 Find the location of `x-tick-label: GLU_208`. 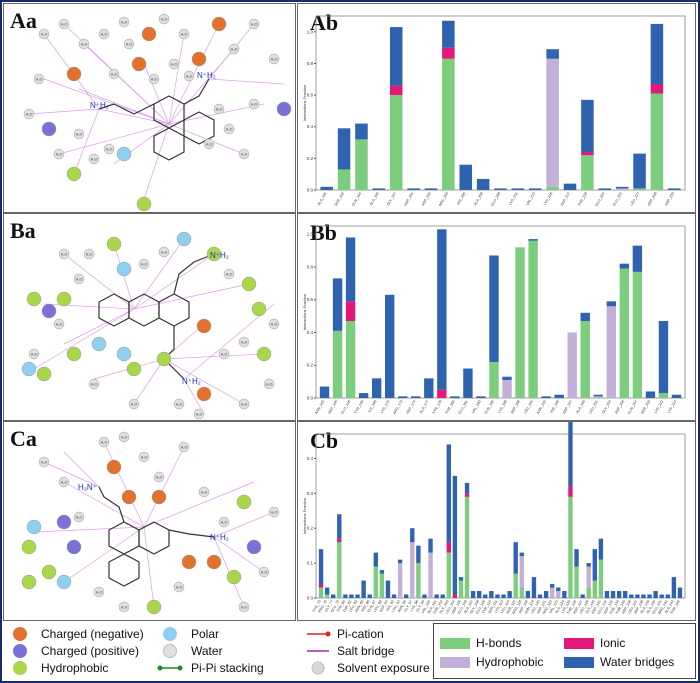

x-tick-label: GLU_208 is located at coordinates (495, 199).